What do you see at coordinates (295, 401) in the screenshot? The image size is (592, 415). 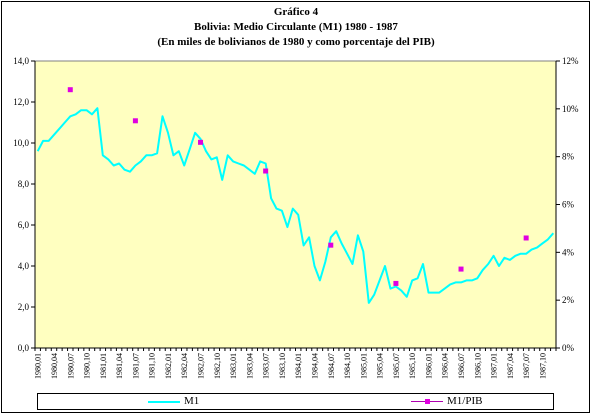 I see `legend: M1 M1/PIB` at bounding box center [295, 401].